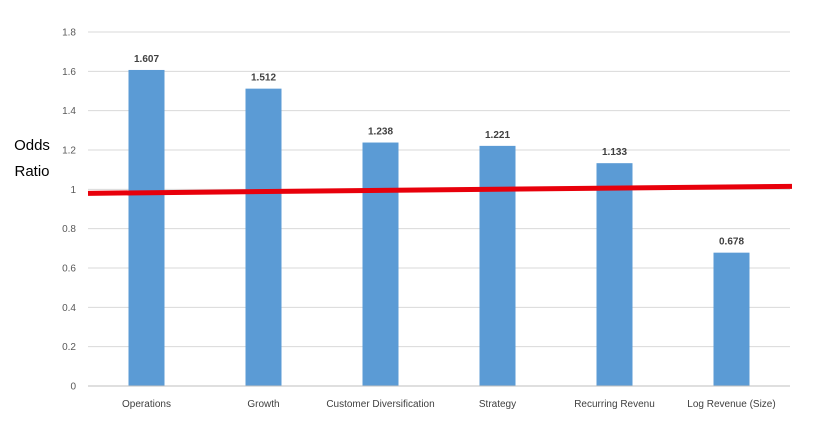  What do you see at coordinates (69, 308) in the screenshot?
I see `y-tick-label: 0.4` at bounding box center [69, 308].